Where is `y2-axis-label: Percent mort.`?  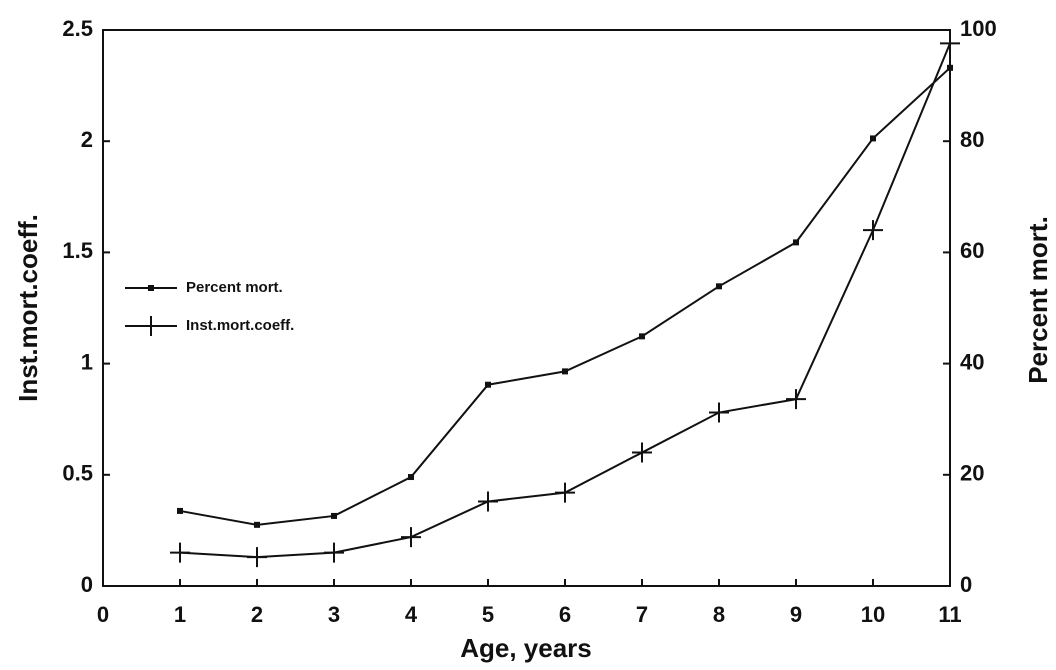
y2-axis-label: Percent mort. is located at coordinates (1038, 300).